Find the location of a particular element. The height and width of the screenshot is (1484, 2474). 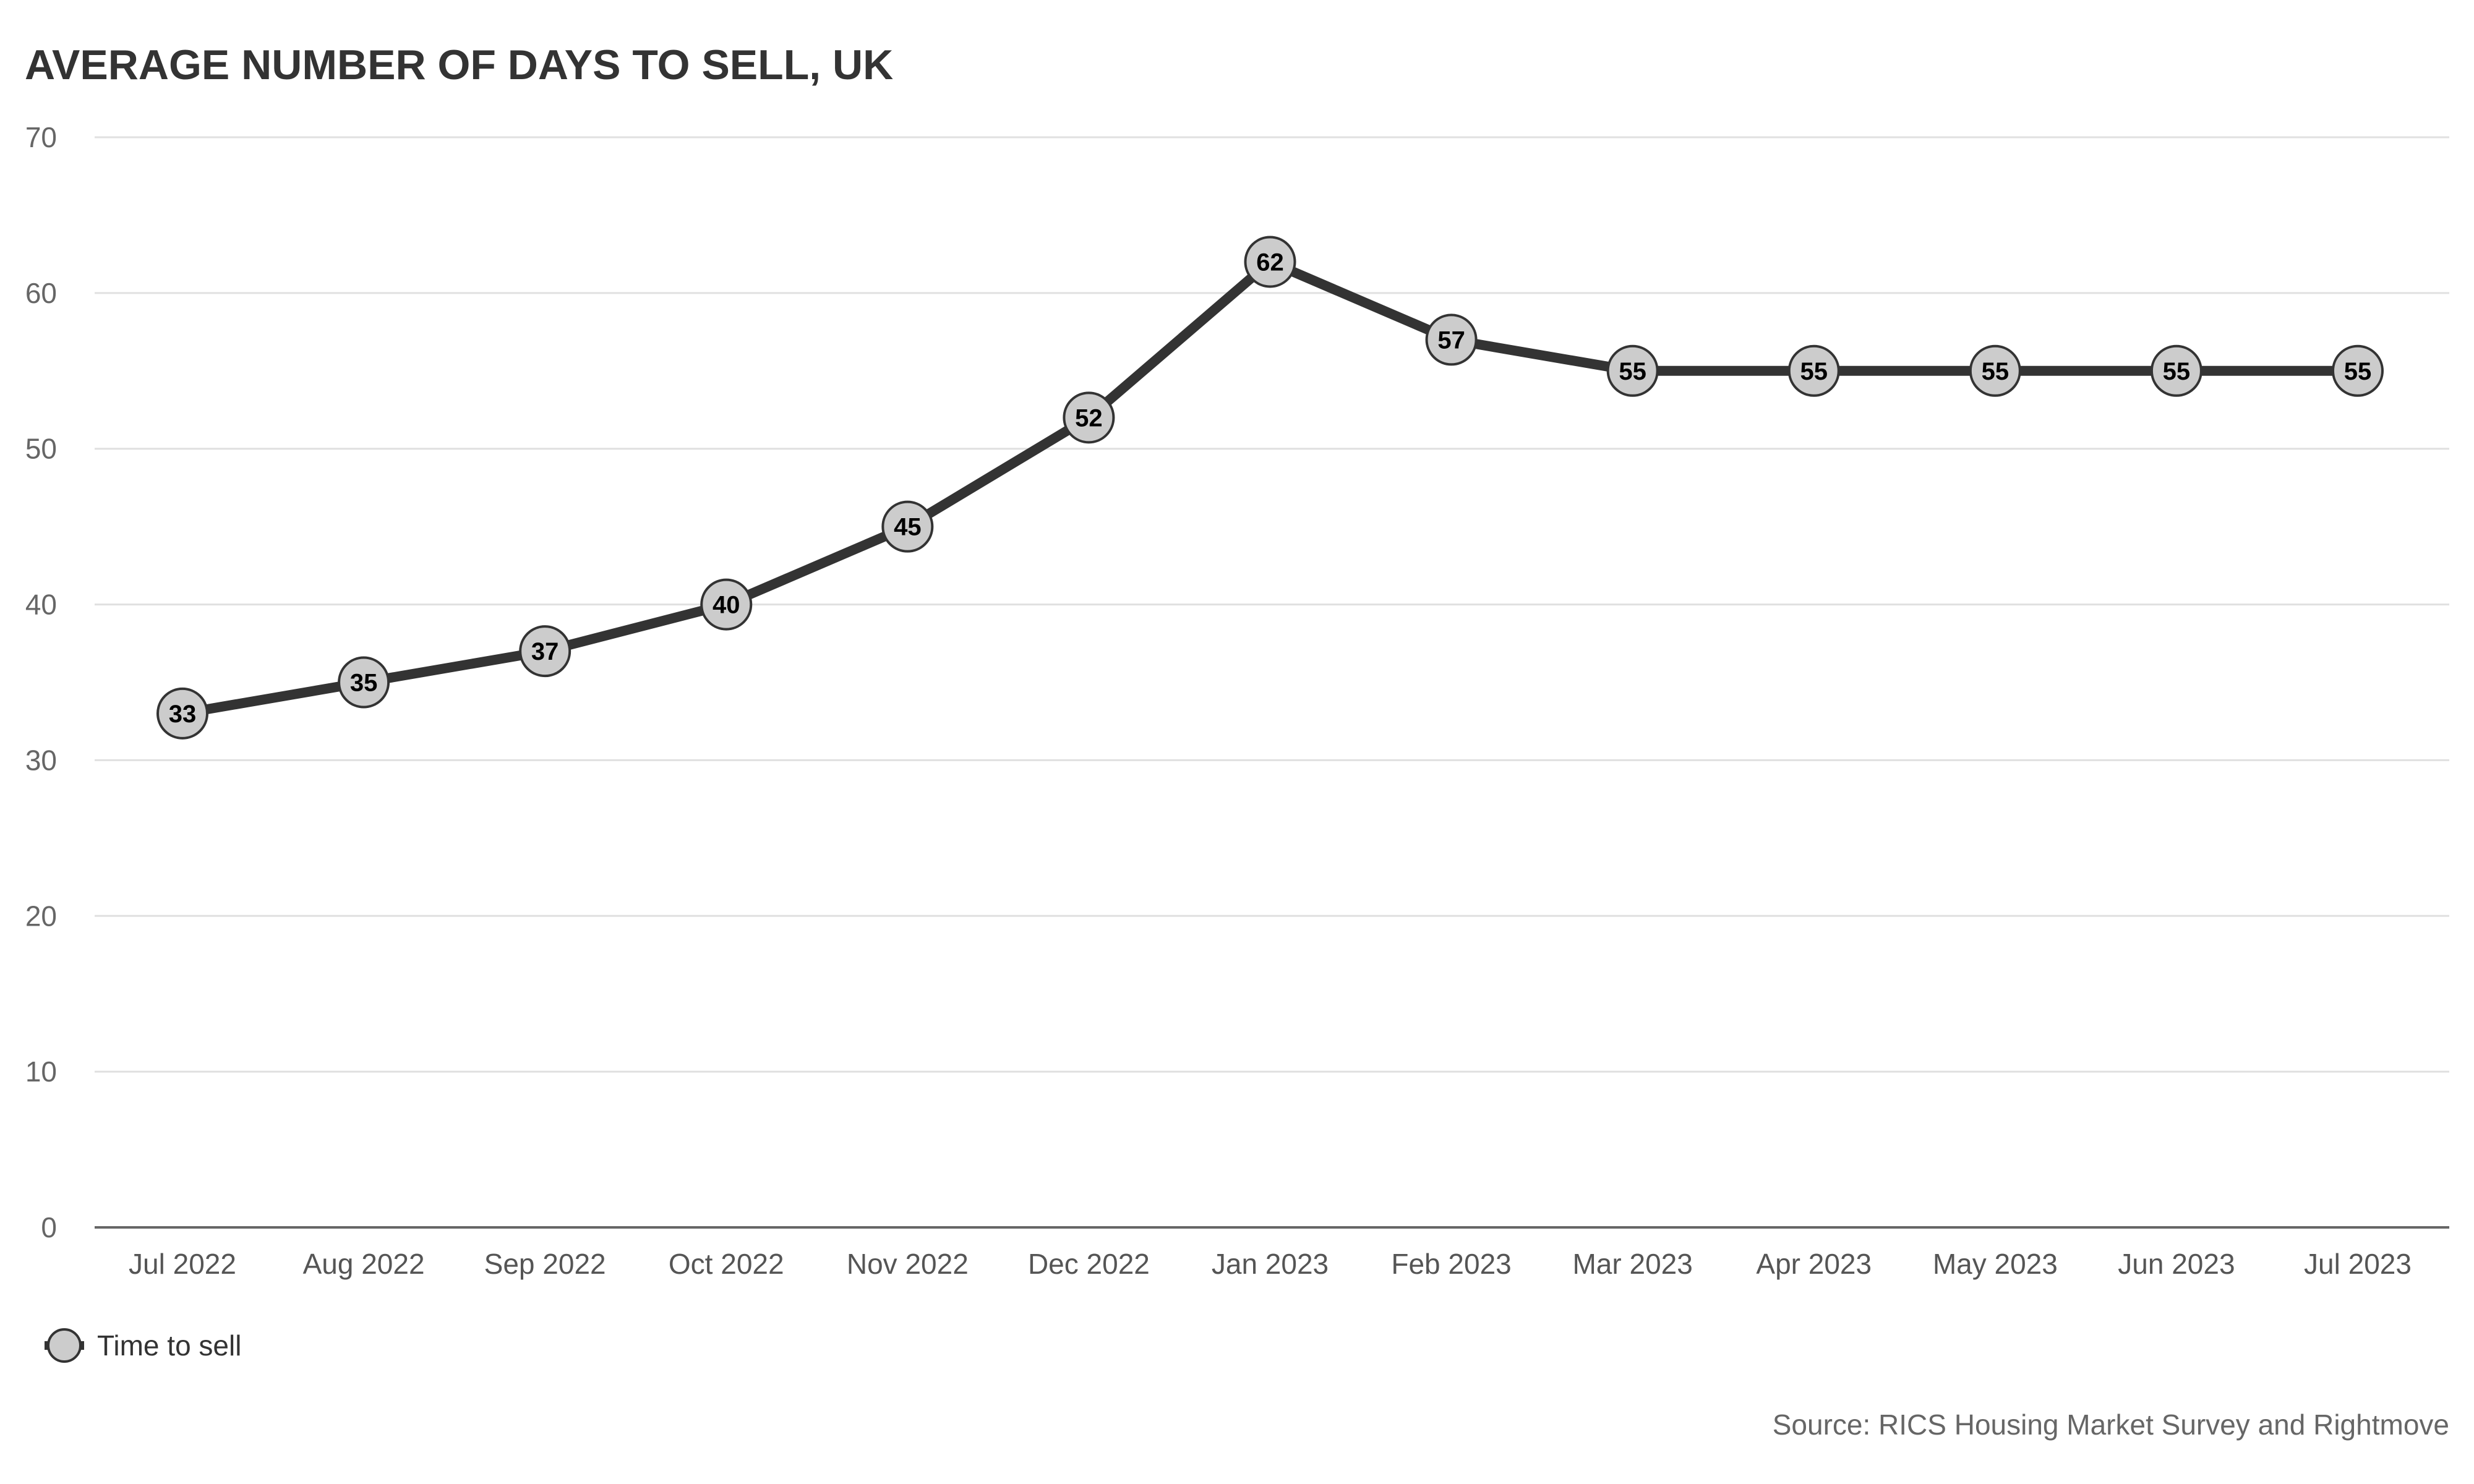

data-label: 35 is located at coordinates (364, 683).